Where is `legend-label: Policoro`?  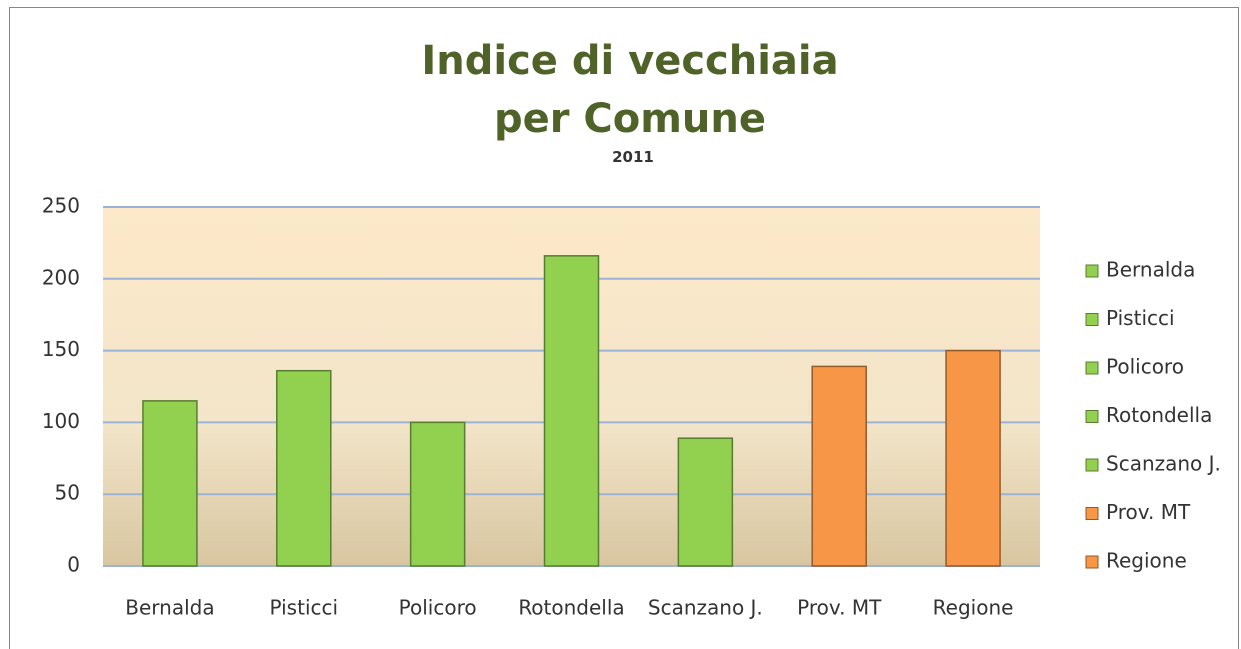 legend-label: Policoro is located at coordinates (1145, 367).